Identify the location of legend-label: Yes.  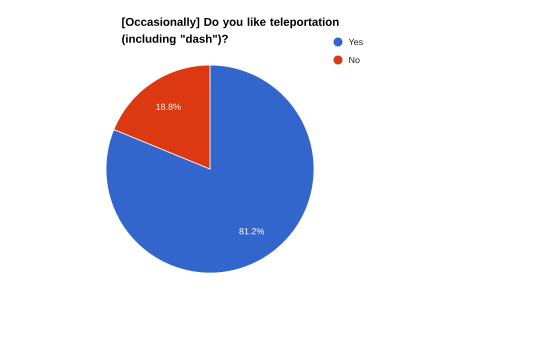
(355, 42).